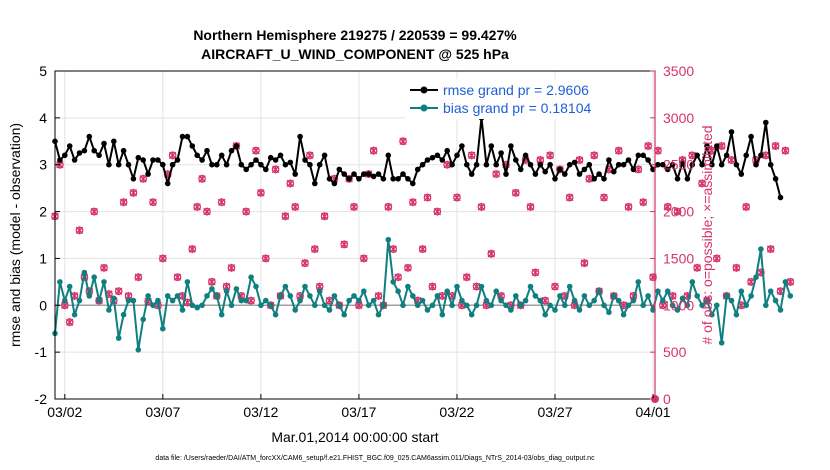  What do you see at coordinates (675, 352) in the screenshot?
I see `y2-tick-label: 500` at bounding box center [675, 352].